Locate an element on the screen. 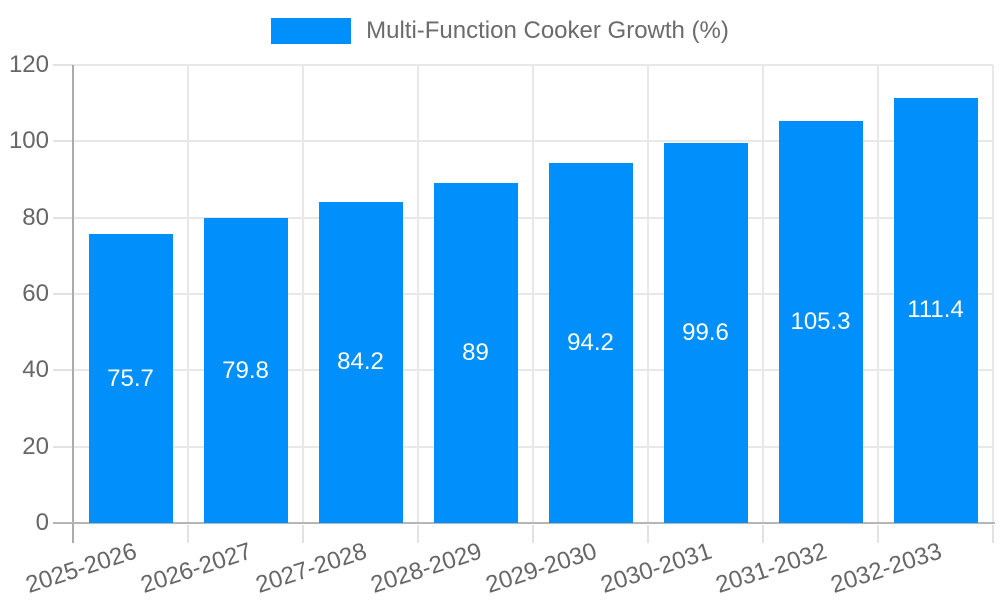 Image resolution: width=1000 pixels, height=600 pixels. bar-value-label: 94.2 is located at coordinates (590, 343).